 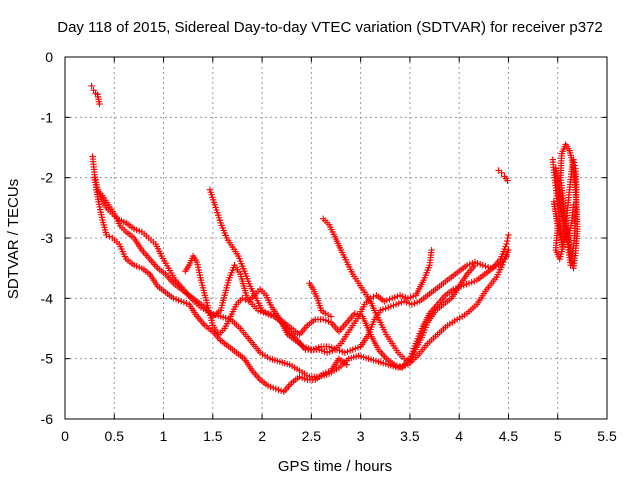 What do you see at coordinates (558, 436) in the screenshot?
I see `x-tick-label: 5` at bounding box center [558, 436].